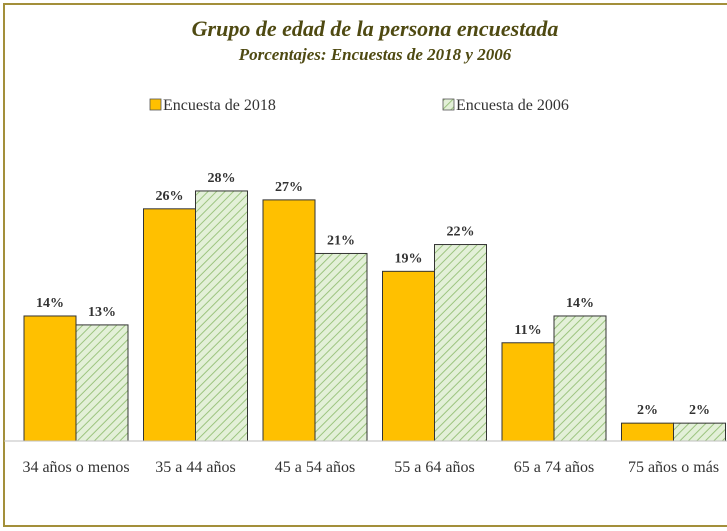 The width and height of the screenshot is (727, 531). I want to click on x-tick-label: 34 años o menos, so click(75, 467).